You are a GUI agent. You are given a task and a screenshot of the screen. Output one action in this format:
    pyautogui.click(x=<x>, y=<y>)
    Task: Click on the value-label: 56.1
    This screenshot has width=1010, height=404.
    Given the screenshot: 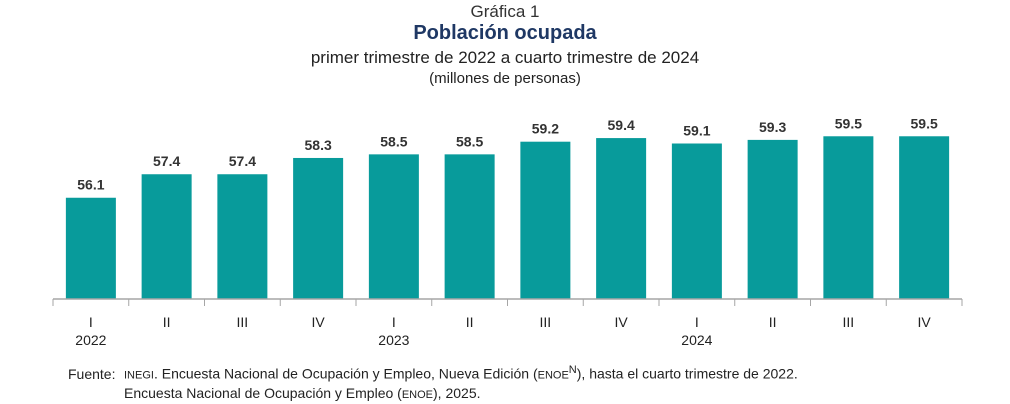 What is the action you would take?
    pyautogui.click(x=90, y=185)
    